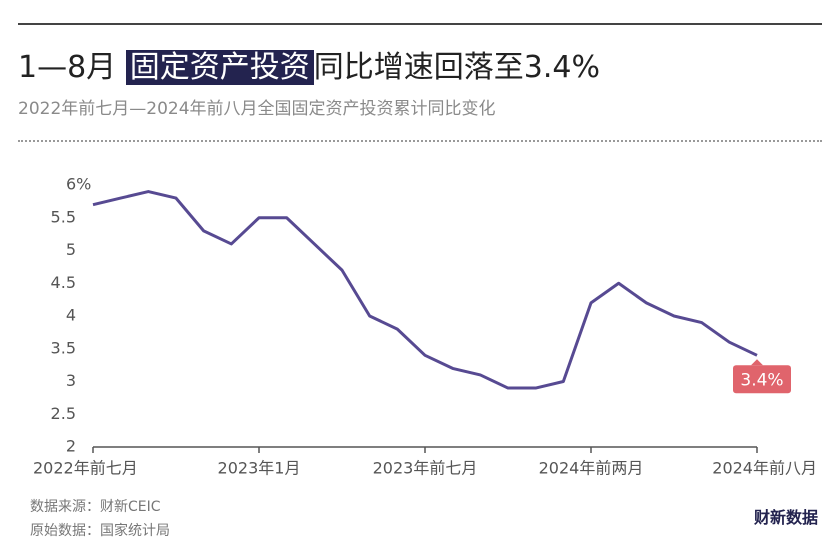 The width and height of the screenshot is (840, 560). I want to click on value-label-box, so click(762, 379).